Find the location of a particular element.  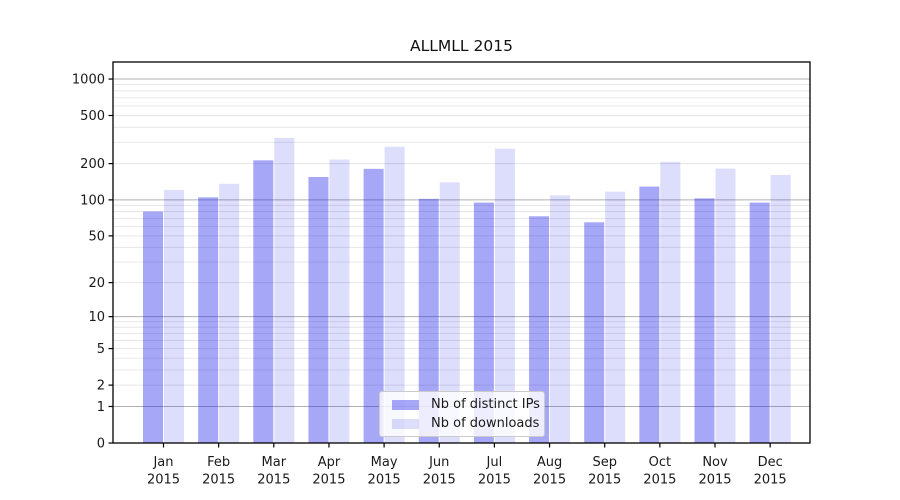

y-tick-label-2: 2 is located at coordinates (101, 386).